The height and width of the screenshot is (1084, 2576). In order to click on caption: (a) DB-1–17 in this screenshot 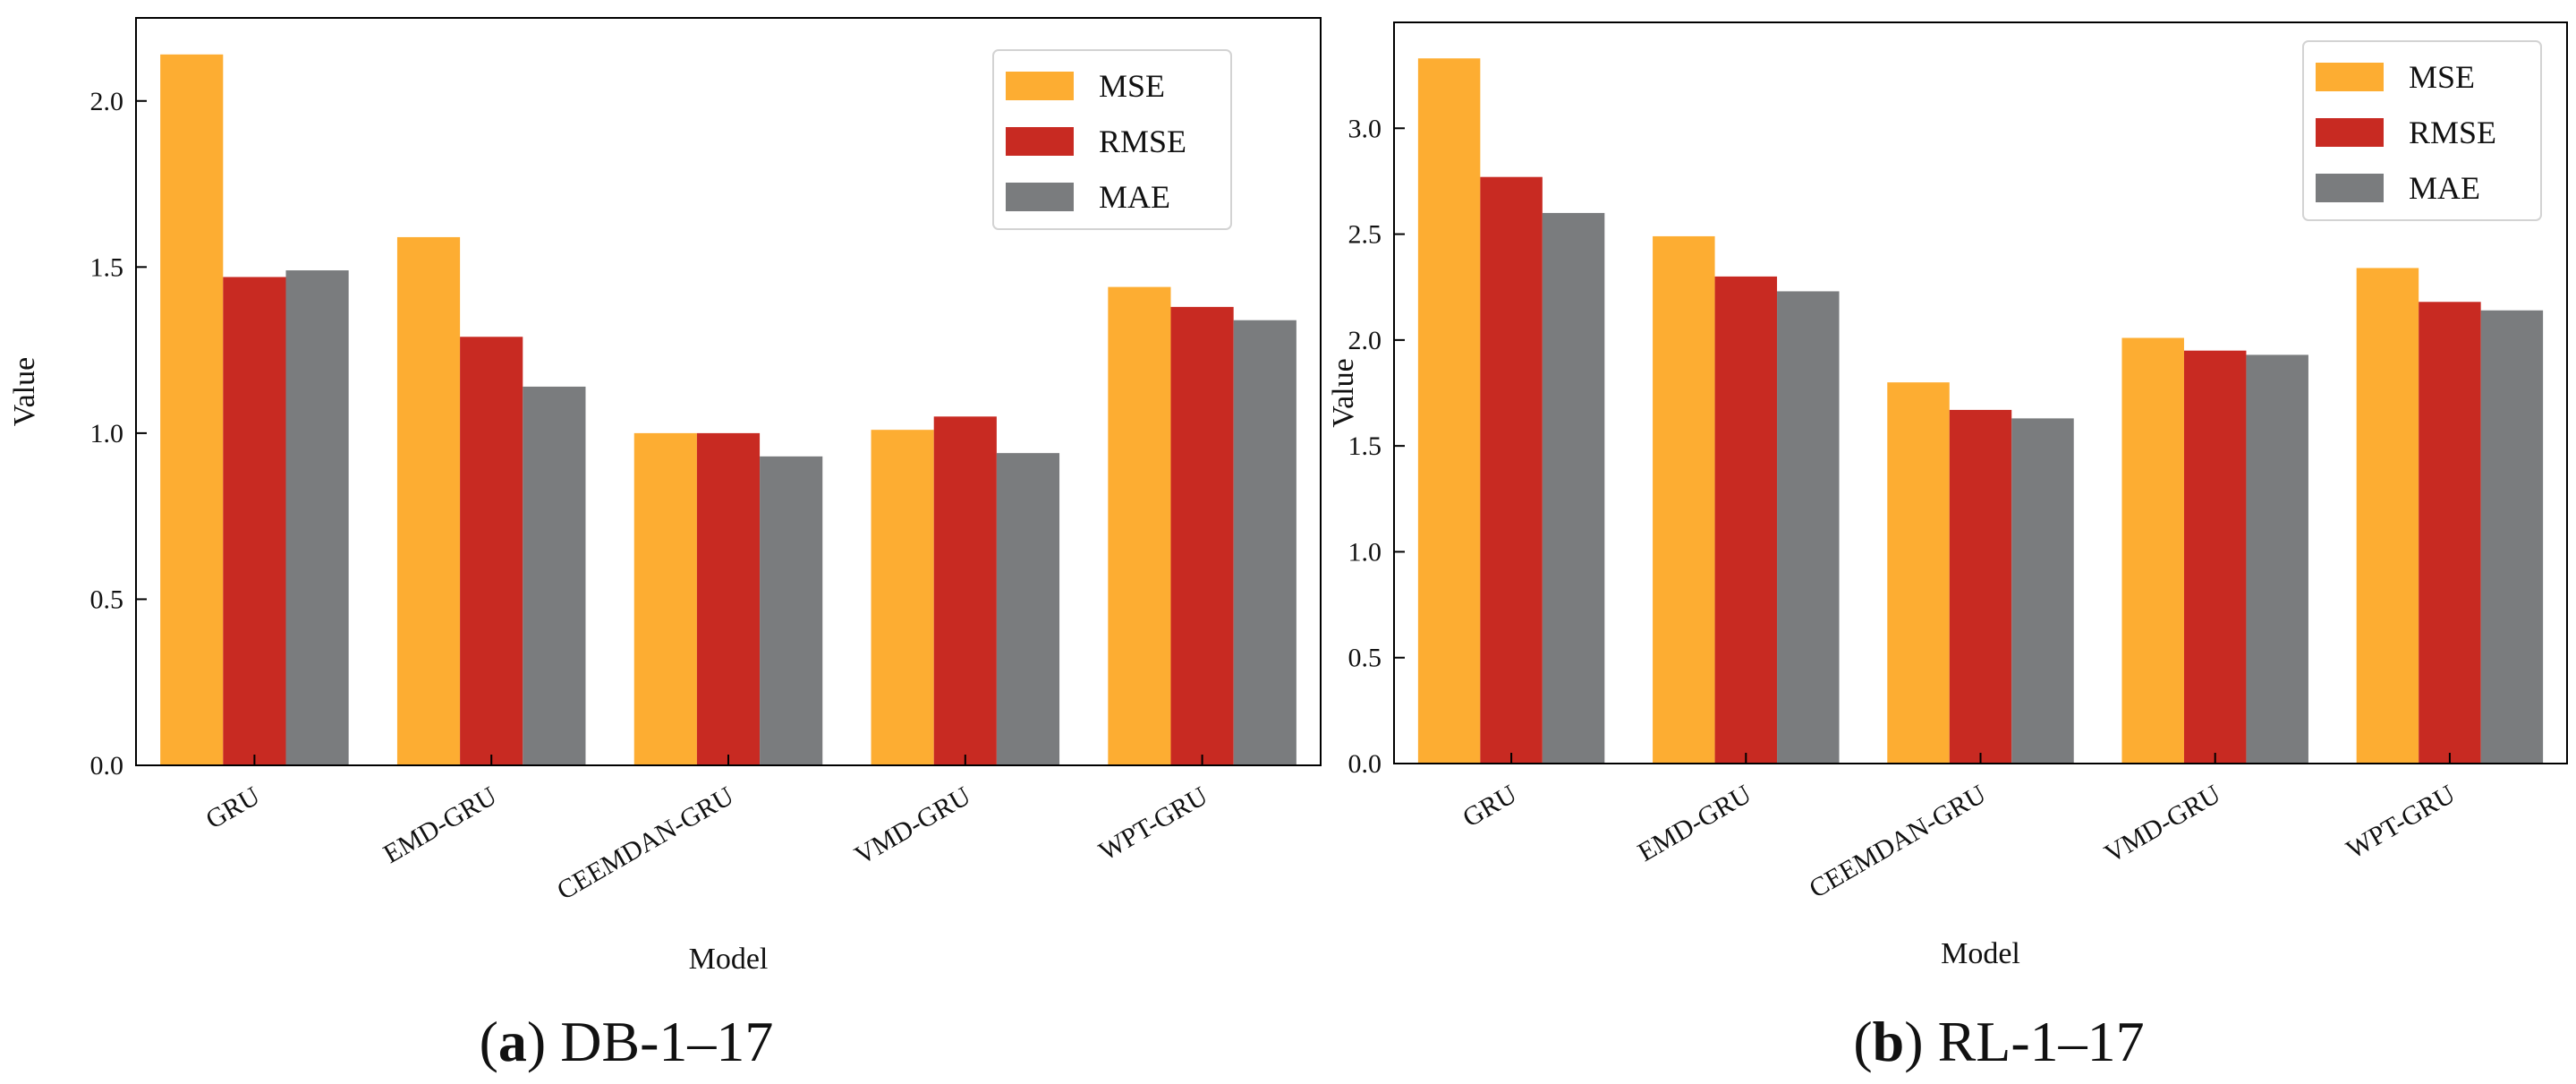, I will do `click(627, 1041)`.